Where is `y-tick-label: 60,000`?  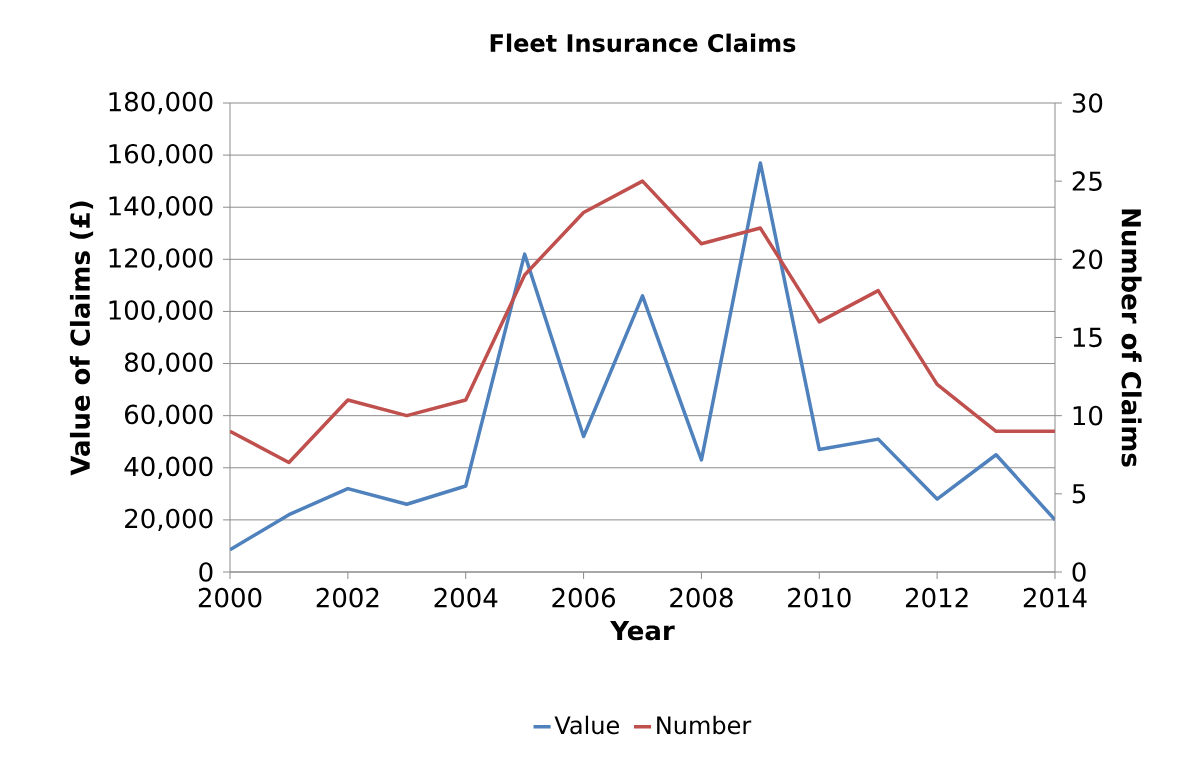 y-tick-label: 60,000 is located at coordinates (169, 415).